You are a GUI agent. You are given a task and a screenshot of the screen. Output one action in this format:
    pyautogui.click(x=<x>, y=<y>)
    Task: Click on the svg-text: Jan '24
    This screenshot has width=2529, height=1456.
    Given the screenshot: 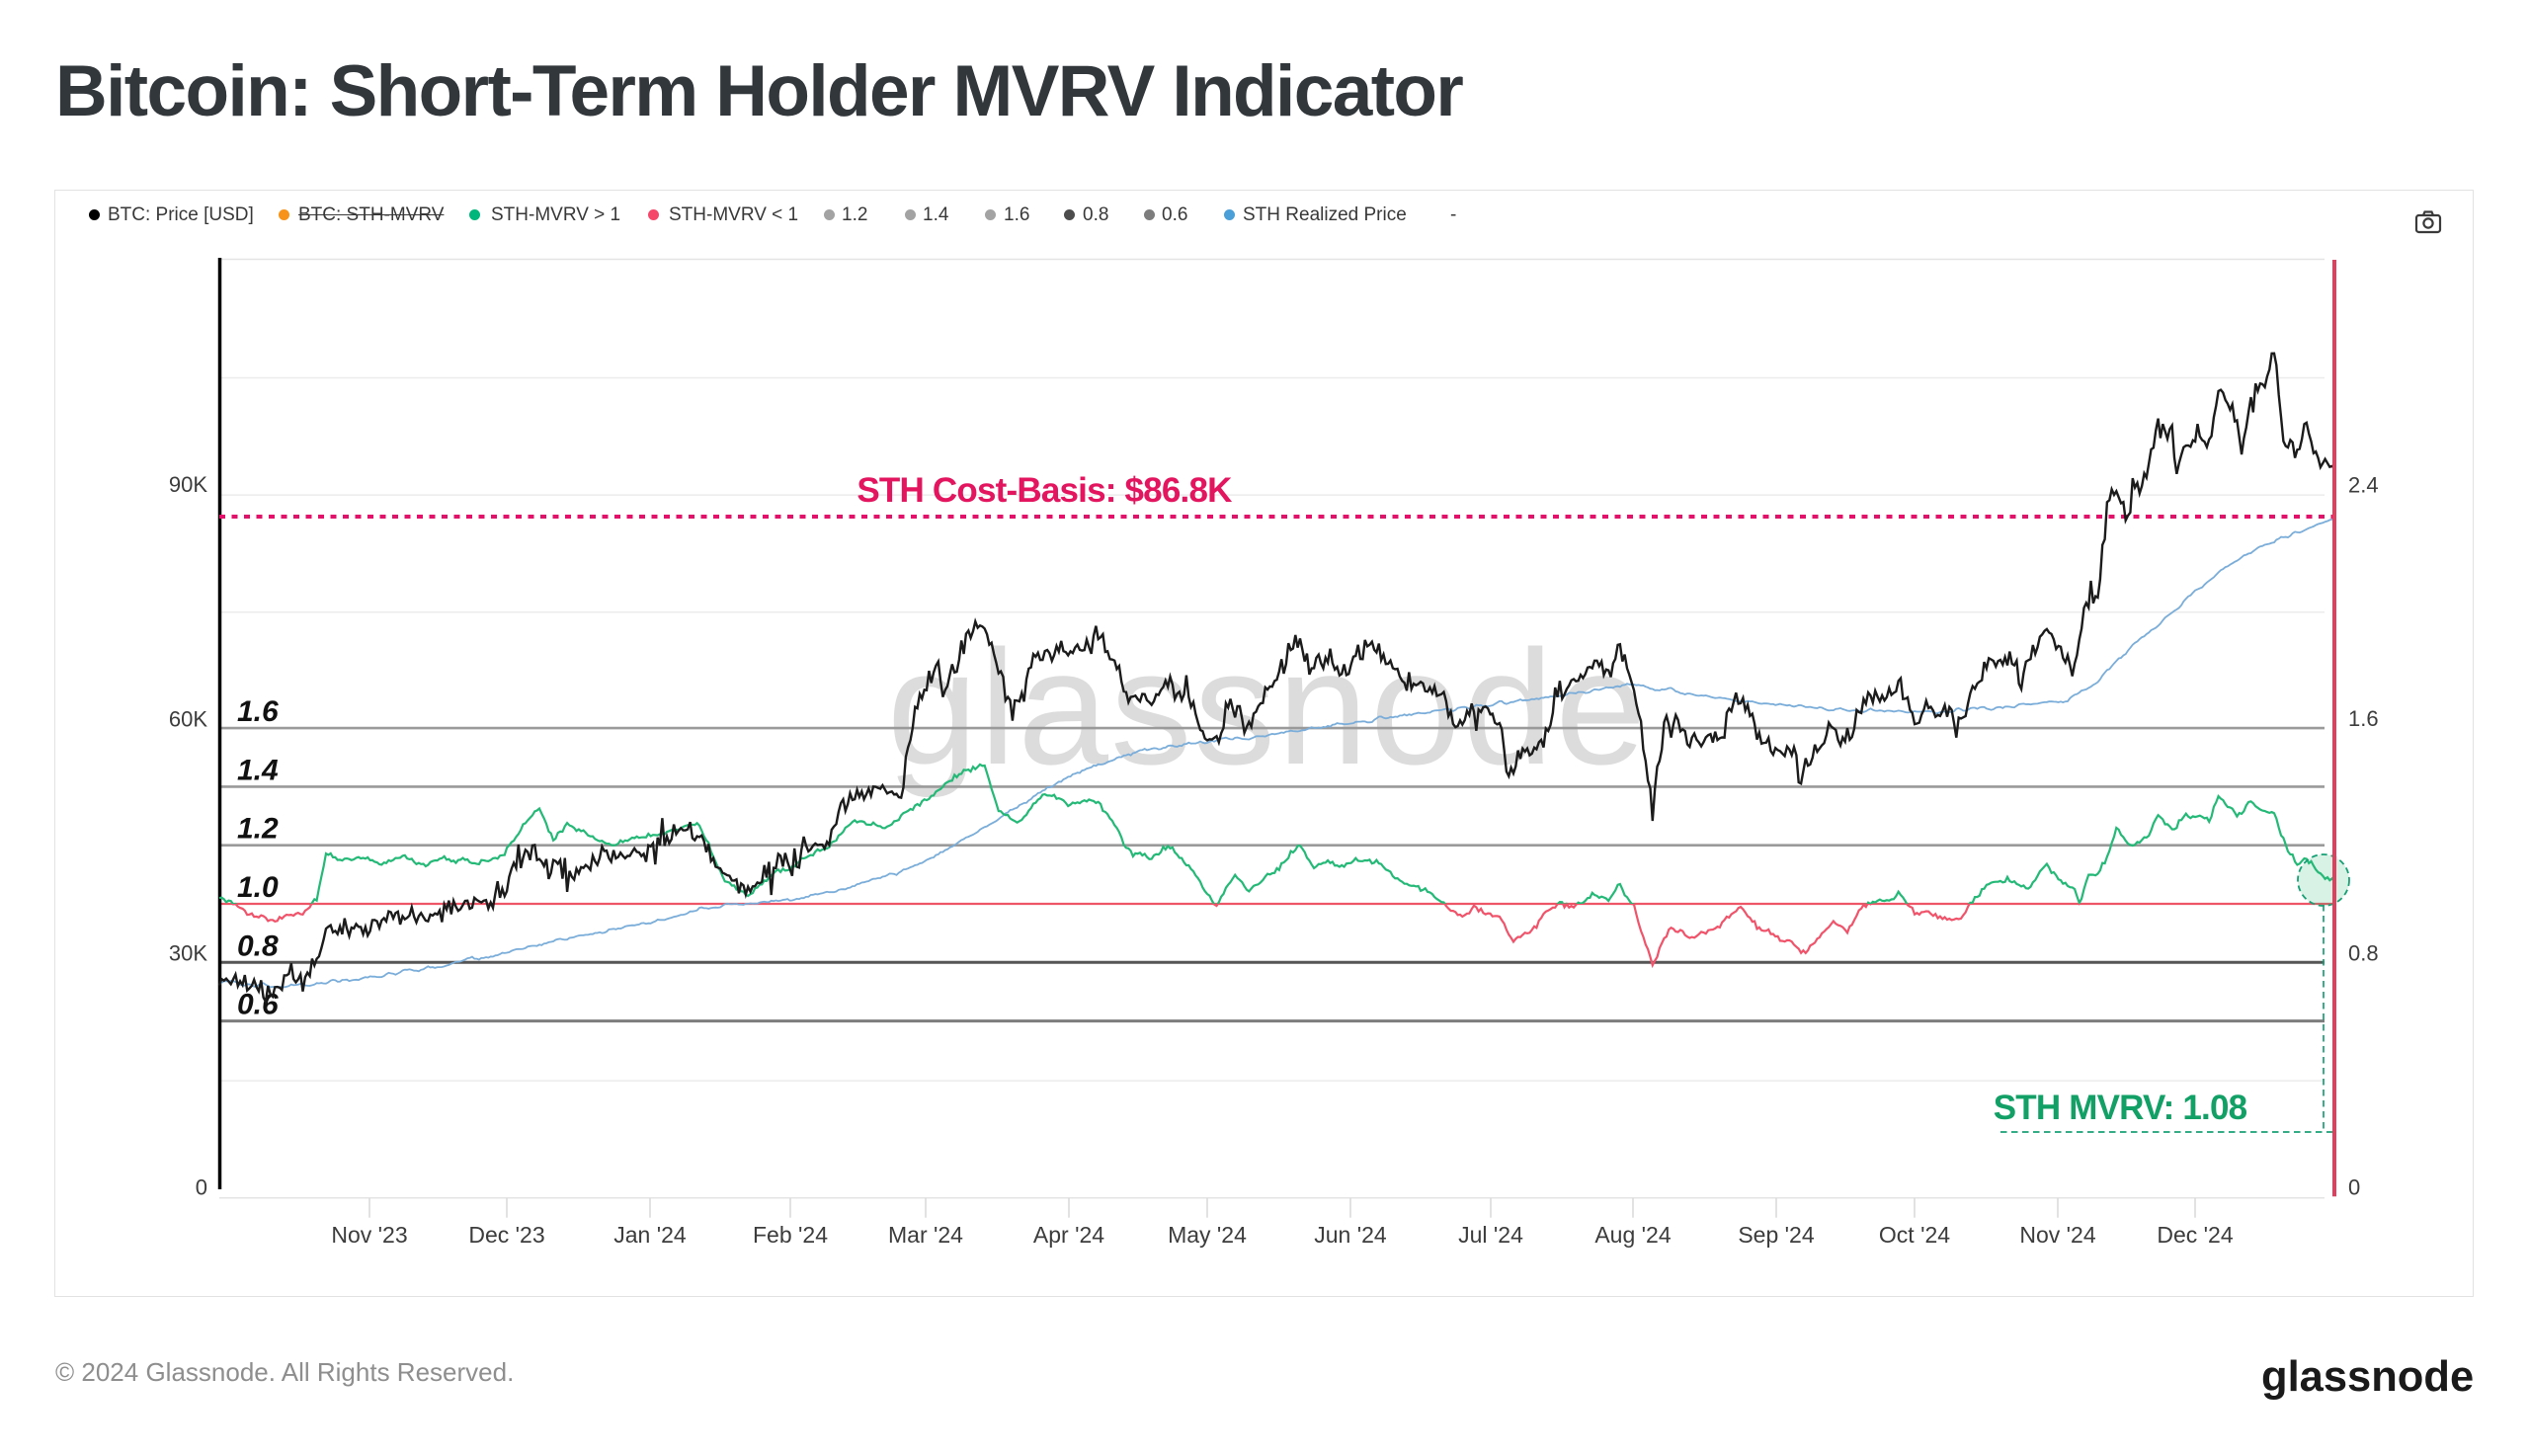 What is the action you would take?
    pyautogui.click(x=650, y=1235)
    